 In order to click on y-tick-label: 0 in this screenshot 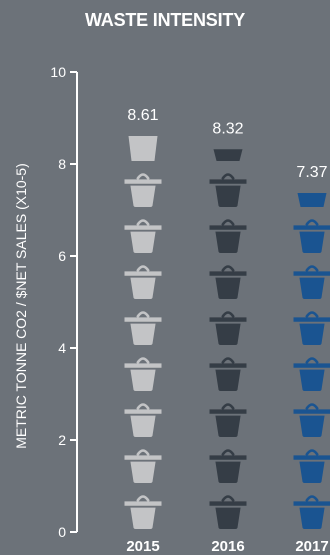, I will do `click(62, 532)`.